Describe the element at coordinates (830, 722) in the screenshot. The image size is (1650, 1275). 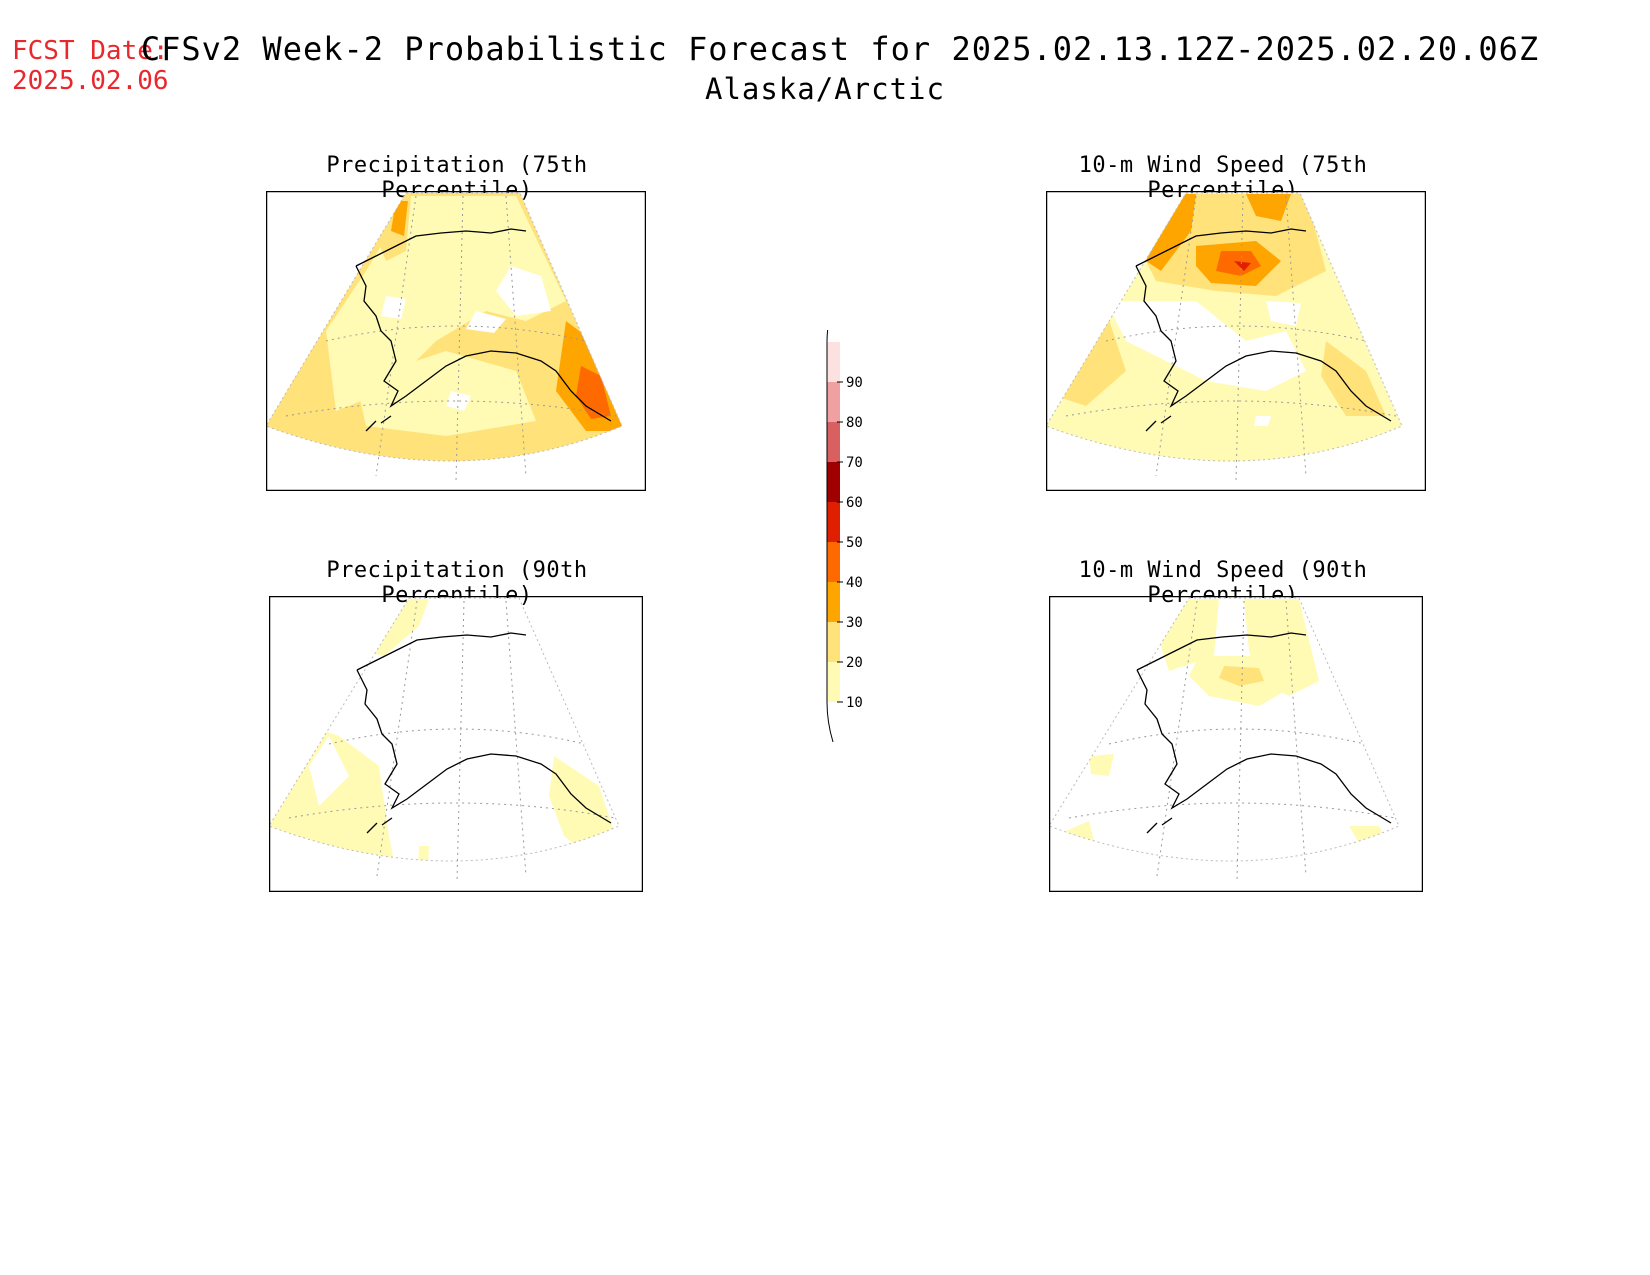
I see `colorbar-tail-bottom` at that location.